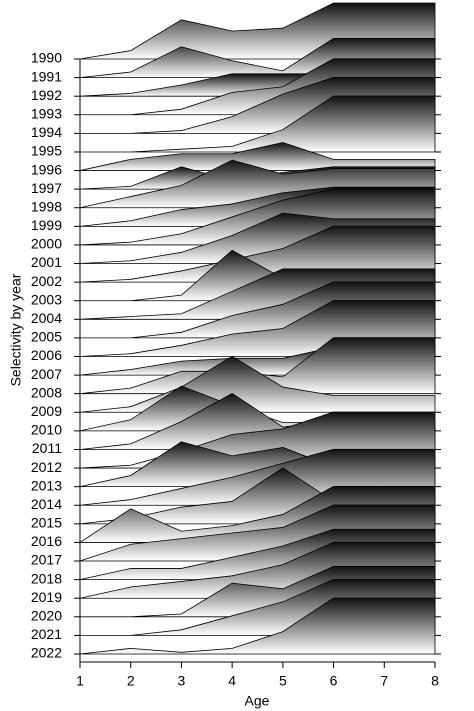 The height and width of the screenshot is (711, 474). What do you see at coordinates (46, 430) in the screenshot?
I see `y-tick-label: 2010` at bounding box center [46, 430].